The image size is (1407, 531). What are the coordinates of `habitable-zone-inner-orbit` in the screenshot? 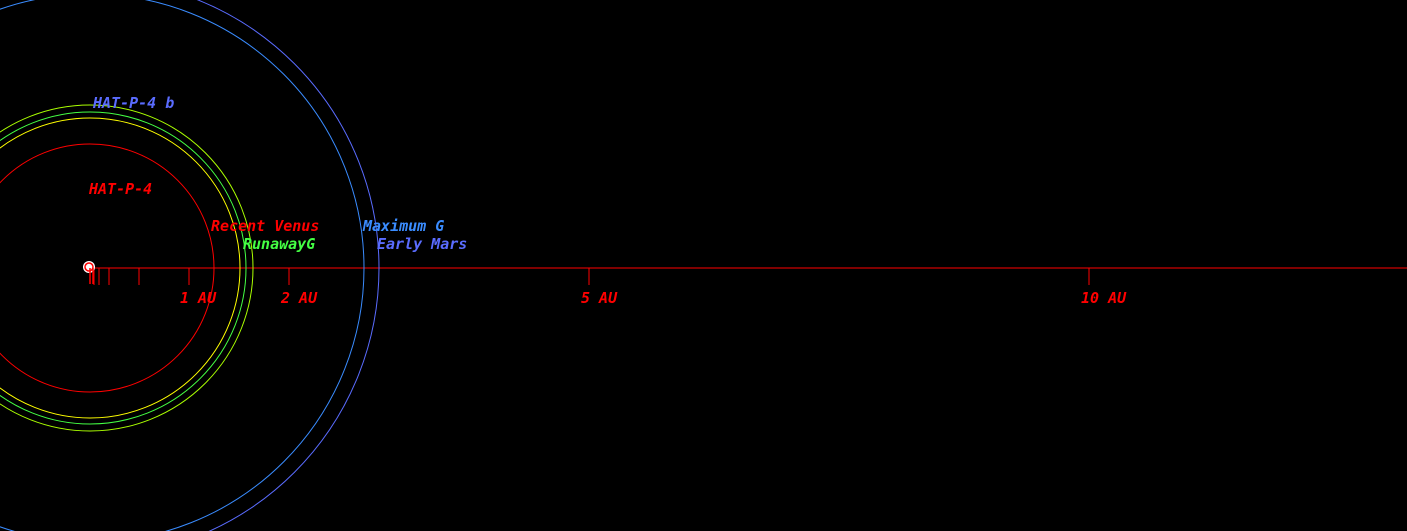 It's located at (120, 268).